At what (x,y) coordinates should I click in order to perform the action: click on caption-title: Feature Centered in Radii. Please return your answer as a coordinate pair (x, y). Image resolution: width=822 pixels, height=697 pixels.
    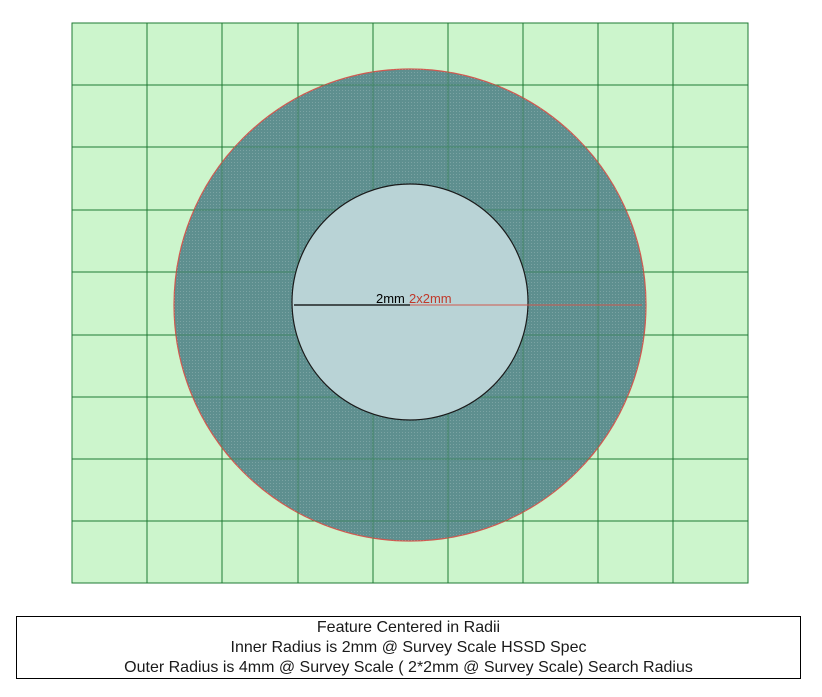
    Looking at the image, I should click on (408, 627).